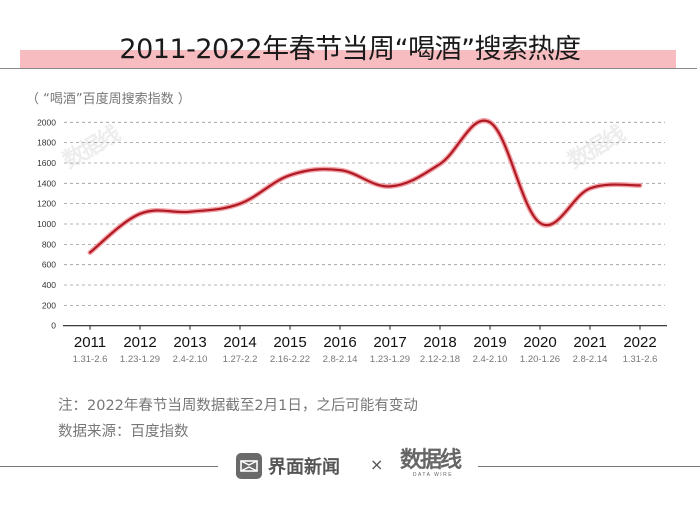 This screenshot has height=513, width=700. I want to click on y-tick-label: 0, so click(53, 326).